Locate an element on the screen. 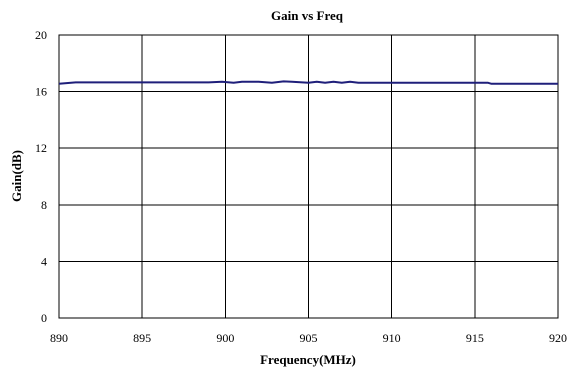  x-tick-label: 915 is located at coordinates (475, 338).